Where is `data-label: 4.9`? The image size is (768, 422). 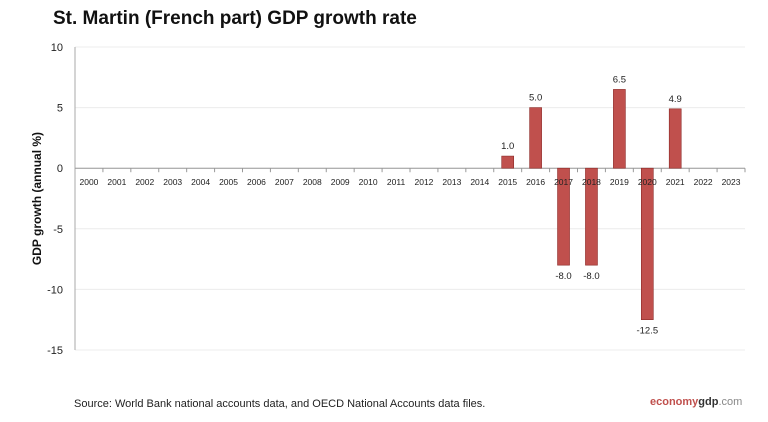
data-label: 4.9 is located at coordinates (675, 99).